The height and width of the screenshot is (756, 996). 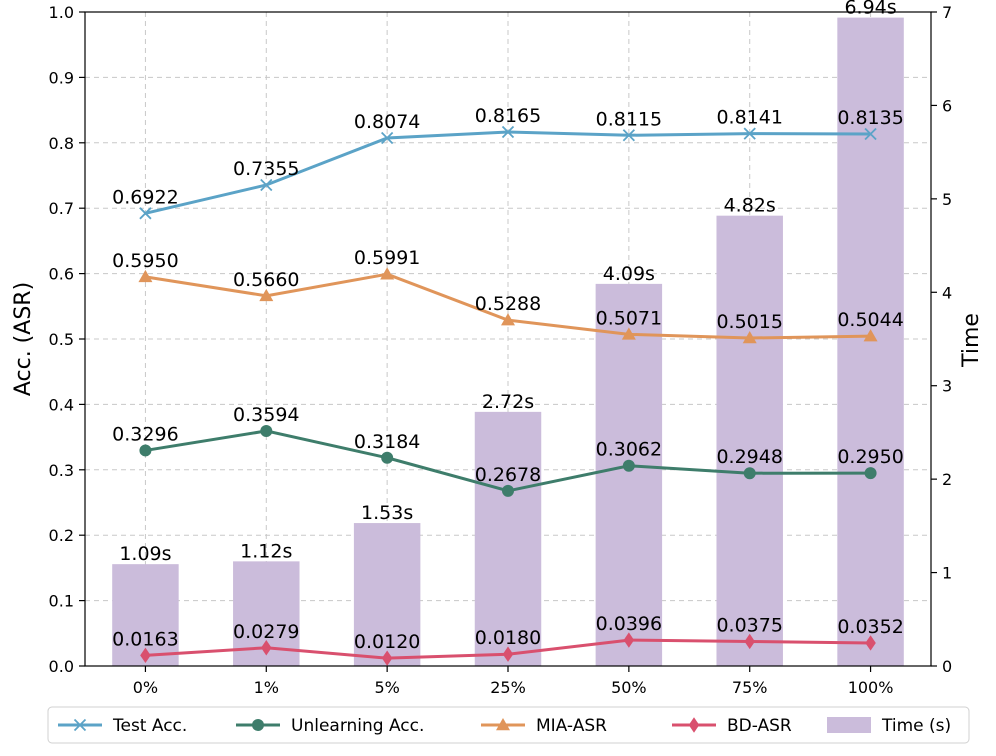 What do you see at coordinates (629, 687) in the screenshot?
I see `x-tick-label: 50%` at bounding box center [629, 687].